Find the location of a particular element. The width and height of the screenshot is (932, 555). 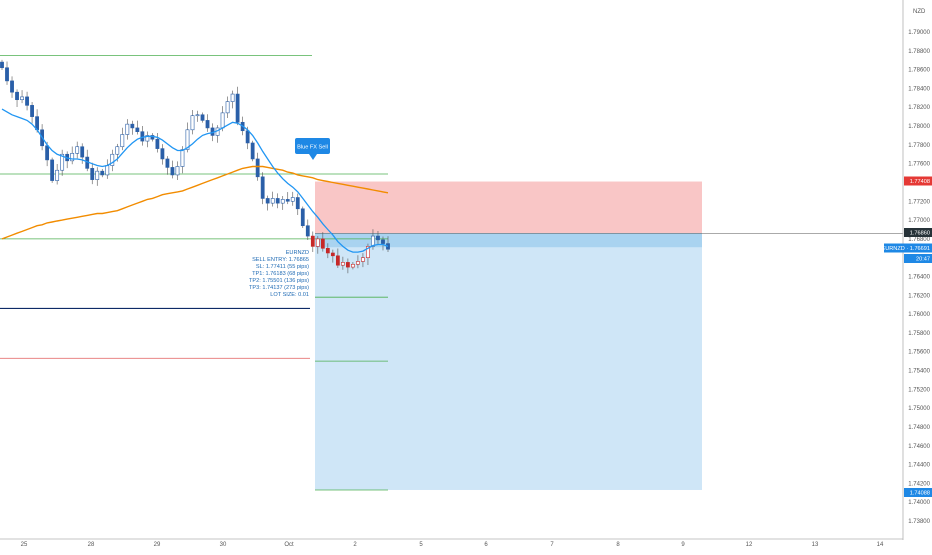

price-tick-label: 1.75000 is located at coordinates (919, 409).